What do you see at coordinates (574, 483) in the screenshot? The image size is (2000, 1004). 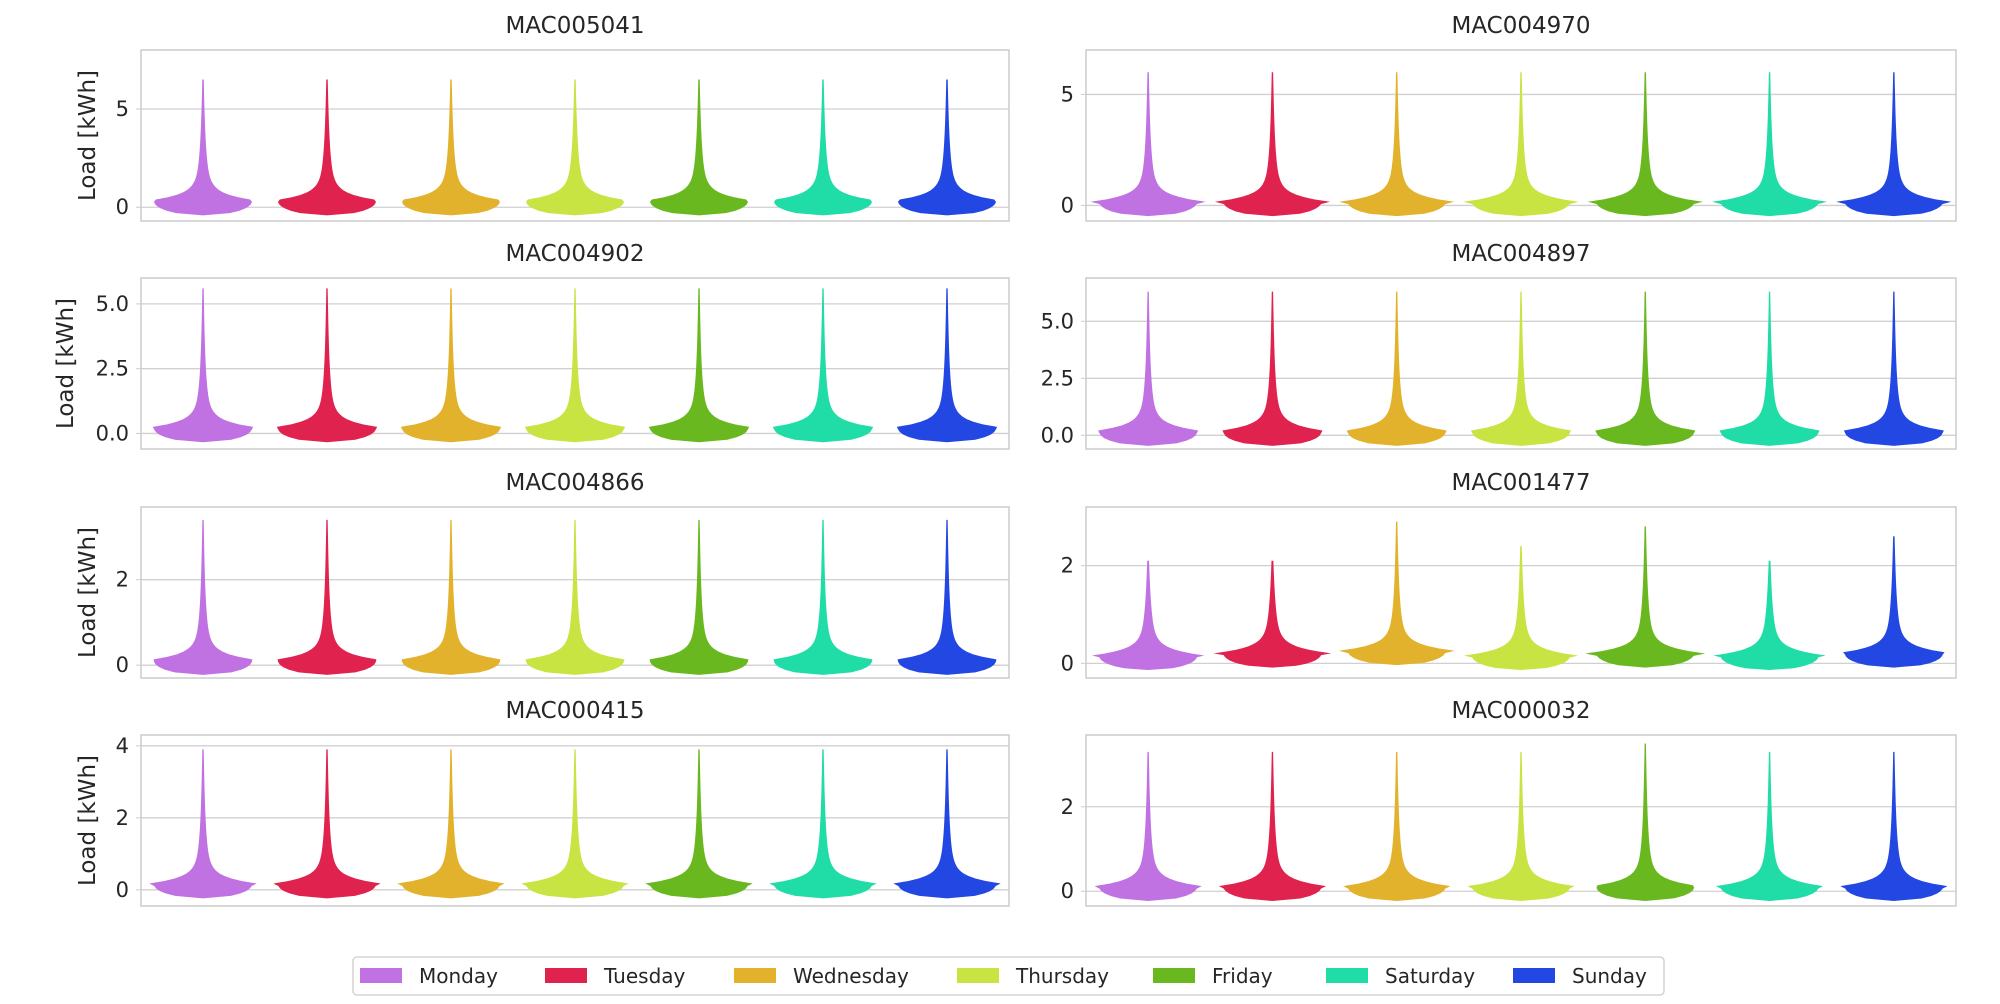 I see `panel-title: MAC004866` at bounding box center [574, 483].